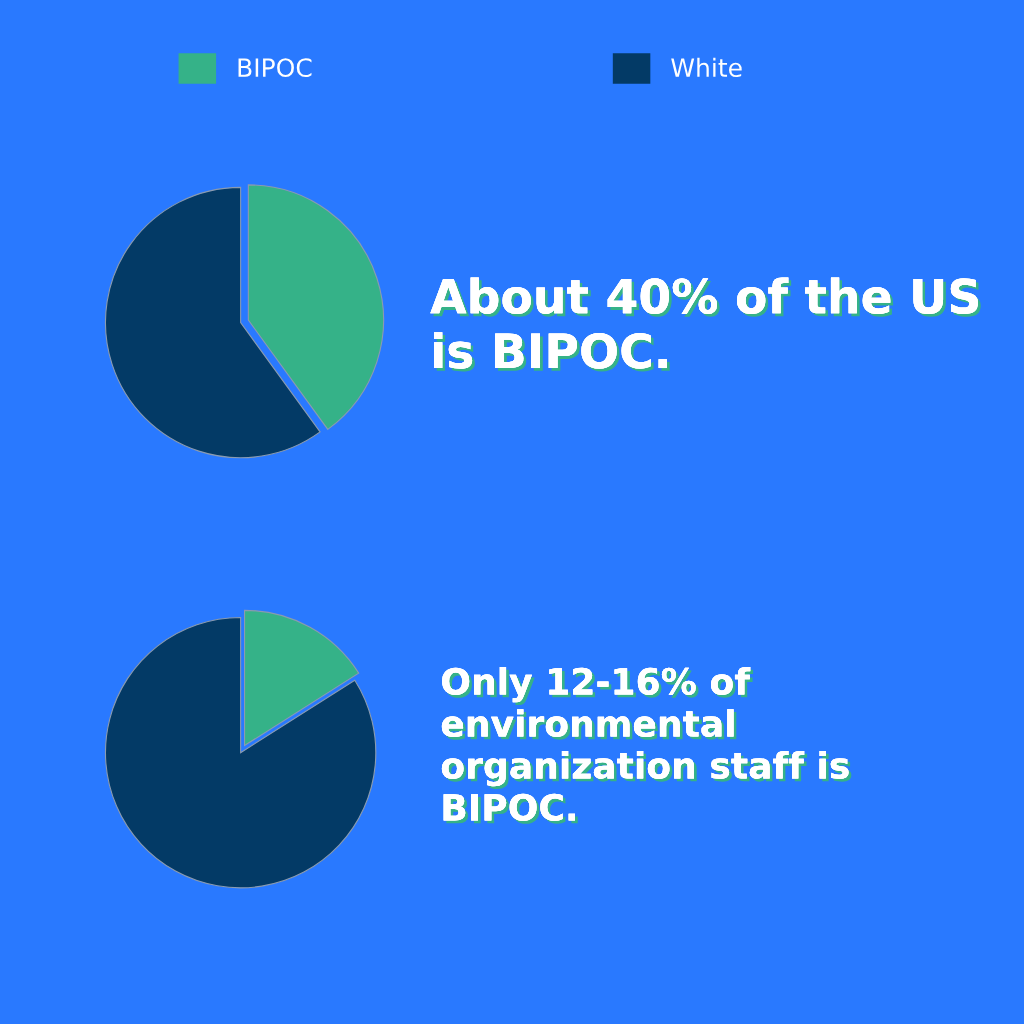 This screenshot has width=1024, height=1024. Describe the element at coordinates (275, 68) in the screenshot. I see `legend-label: BIPOC` at that location.